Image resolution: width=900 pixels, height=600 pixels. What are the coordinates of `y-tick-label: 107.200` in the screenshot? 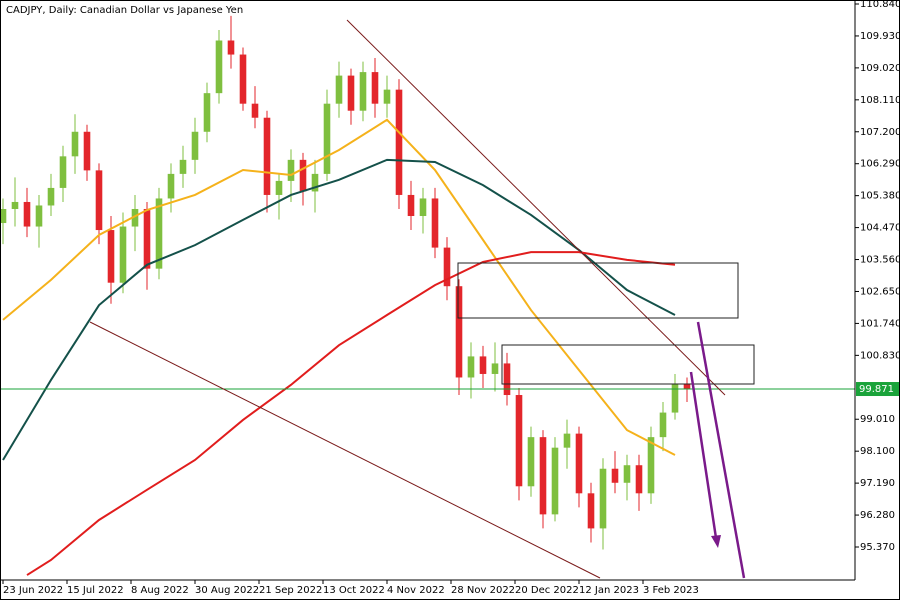 It's located at (880, 132).